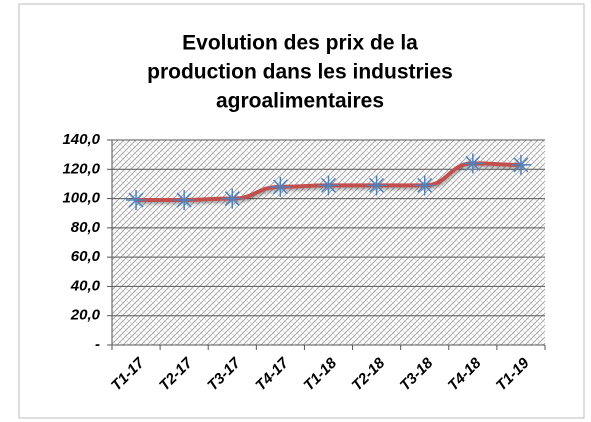 Image resolution: width=591 pixels, height=422 pixels. Describe the element at coordinates (97, 344) in the screenshot. I see `y-tick-label: -` at that location.